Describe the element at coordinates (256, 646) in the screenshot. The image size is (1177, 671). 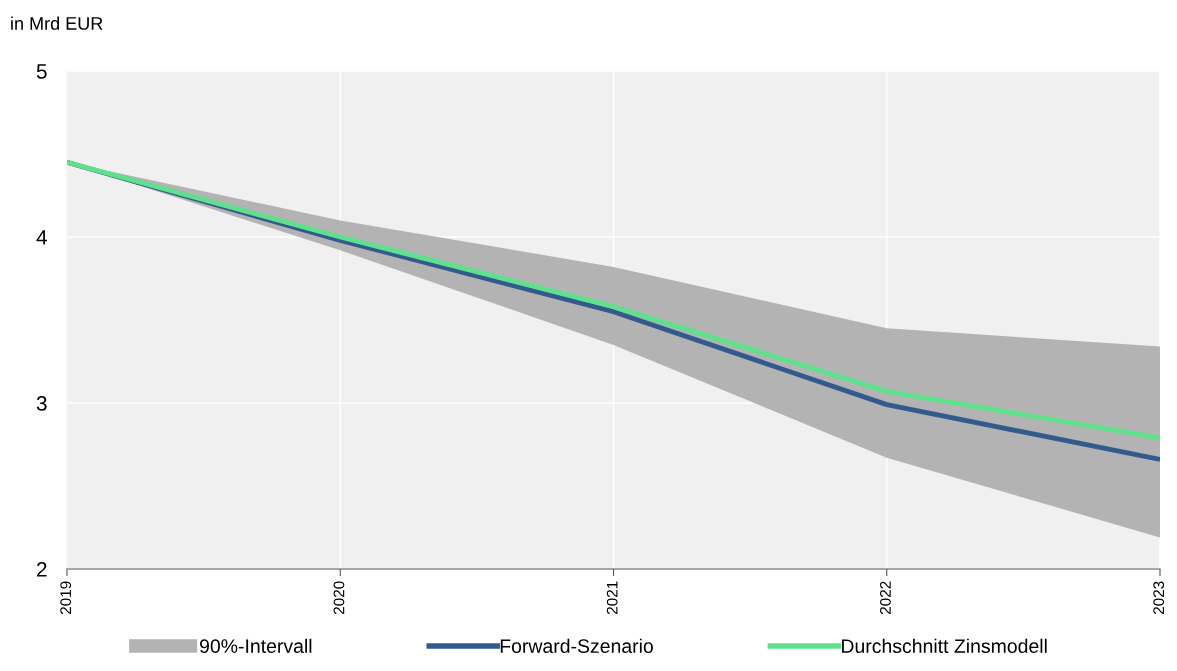
I see `legend-label: 90%-Intervall` at that location.